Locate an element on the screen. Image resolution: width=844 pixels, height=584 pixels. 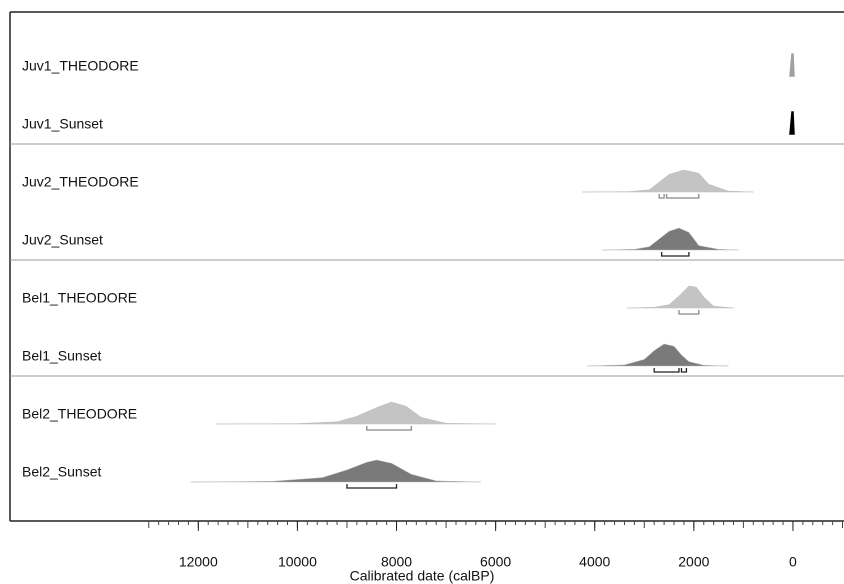
x-tick-label: 2000 is located at coordinates (693, 562).